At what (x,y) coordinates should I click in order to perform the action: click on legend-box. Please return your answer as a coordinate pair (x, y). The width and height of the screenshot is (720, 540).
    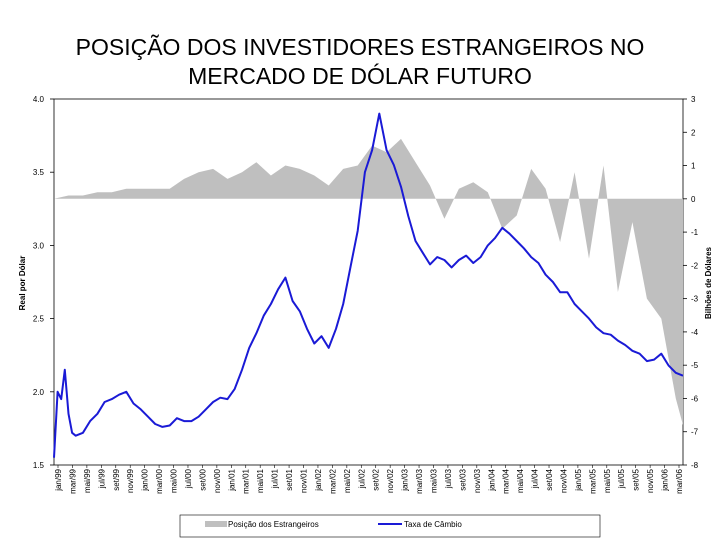
    Looking at the image, I should click on (390, 526).